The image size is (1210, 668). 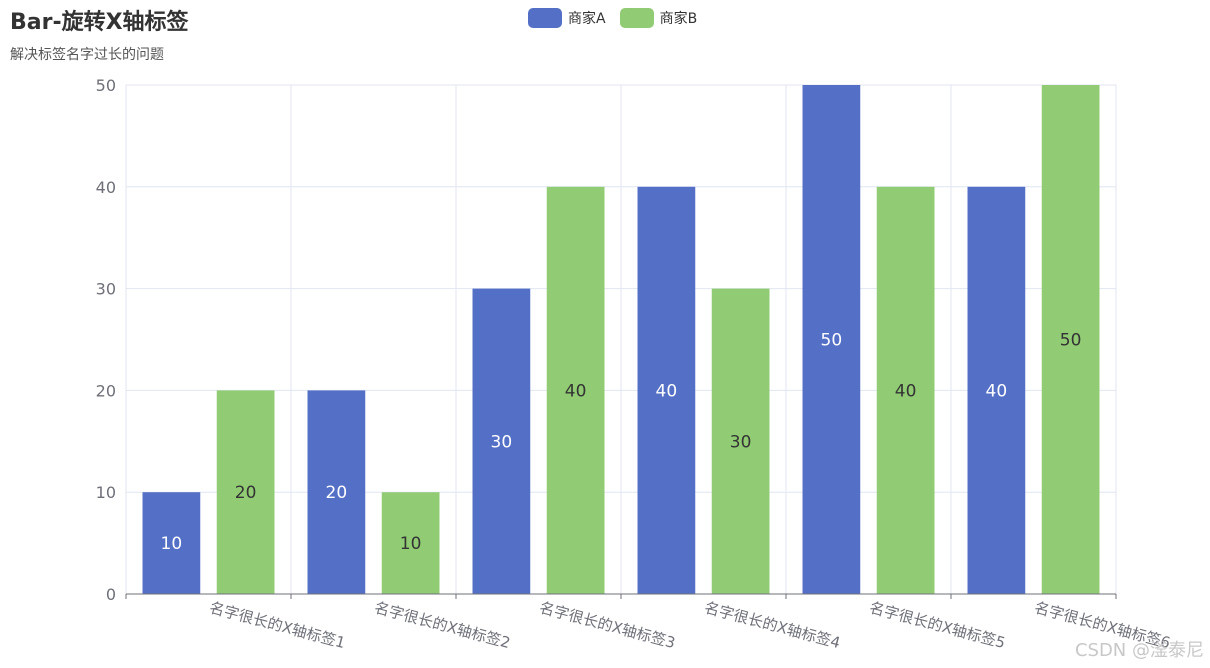 What do you see at coordinates (772, 625) in the screenshot?
I see `x-tick-label: 名字很长的X轴标签4` at bounding box center [772, 625].